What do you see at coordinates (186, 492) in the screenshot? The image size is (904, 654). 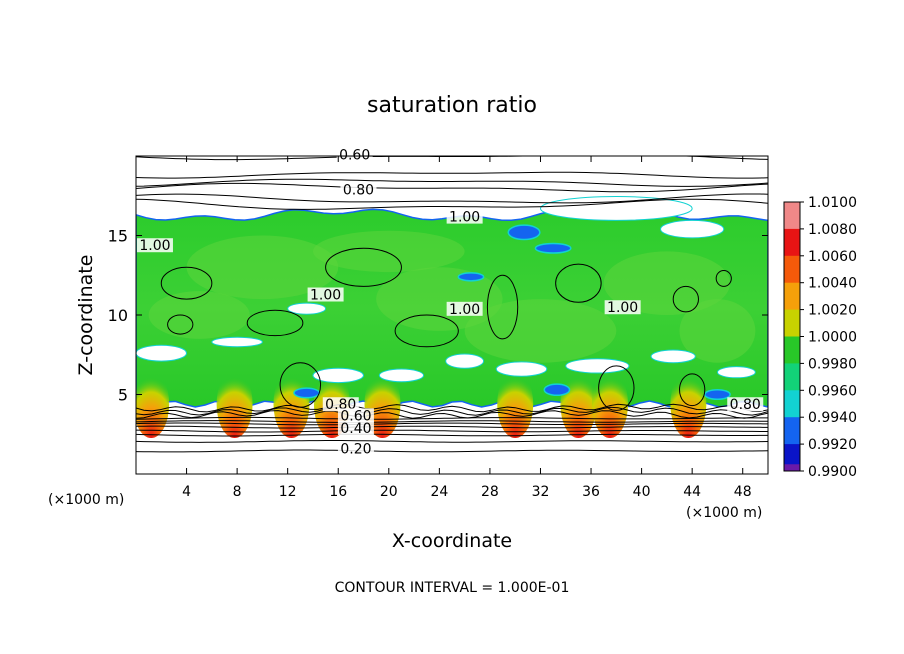 I see `x-tick-label: 4` at bounding box center [186, 492].